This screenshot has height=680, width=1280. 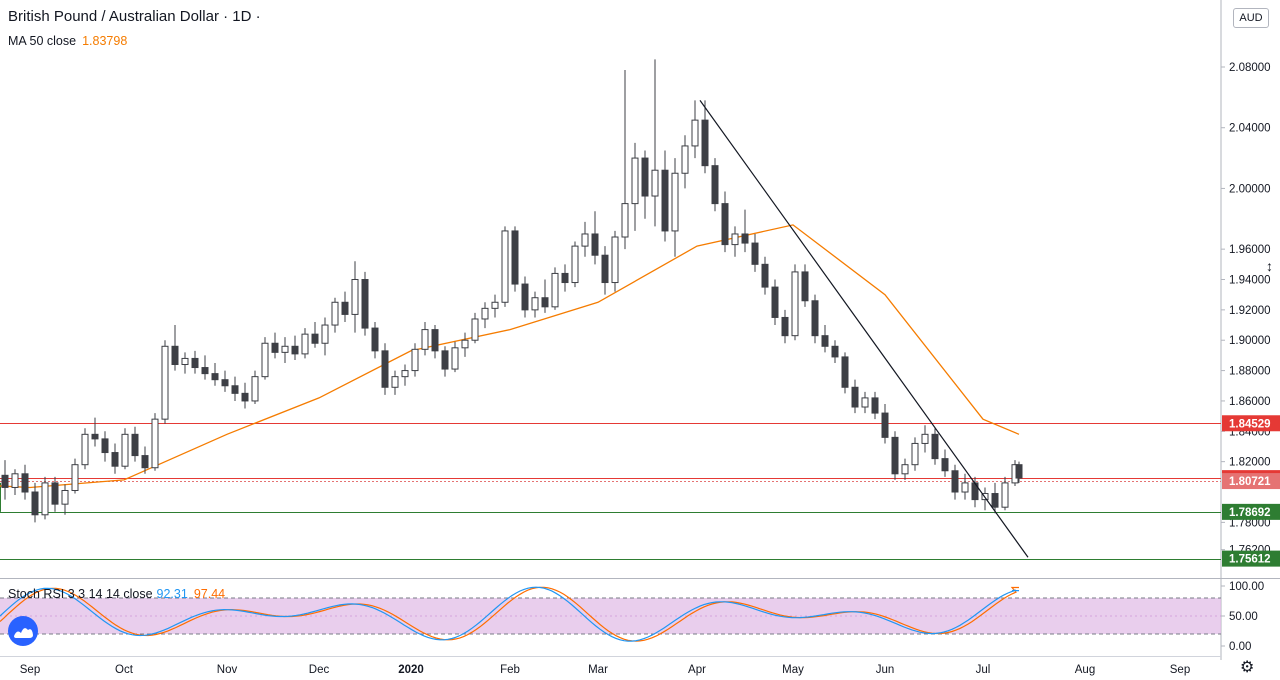 I want to click on stoch-band, so click(x=610, y=616).